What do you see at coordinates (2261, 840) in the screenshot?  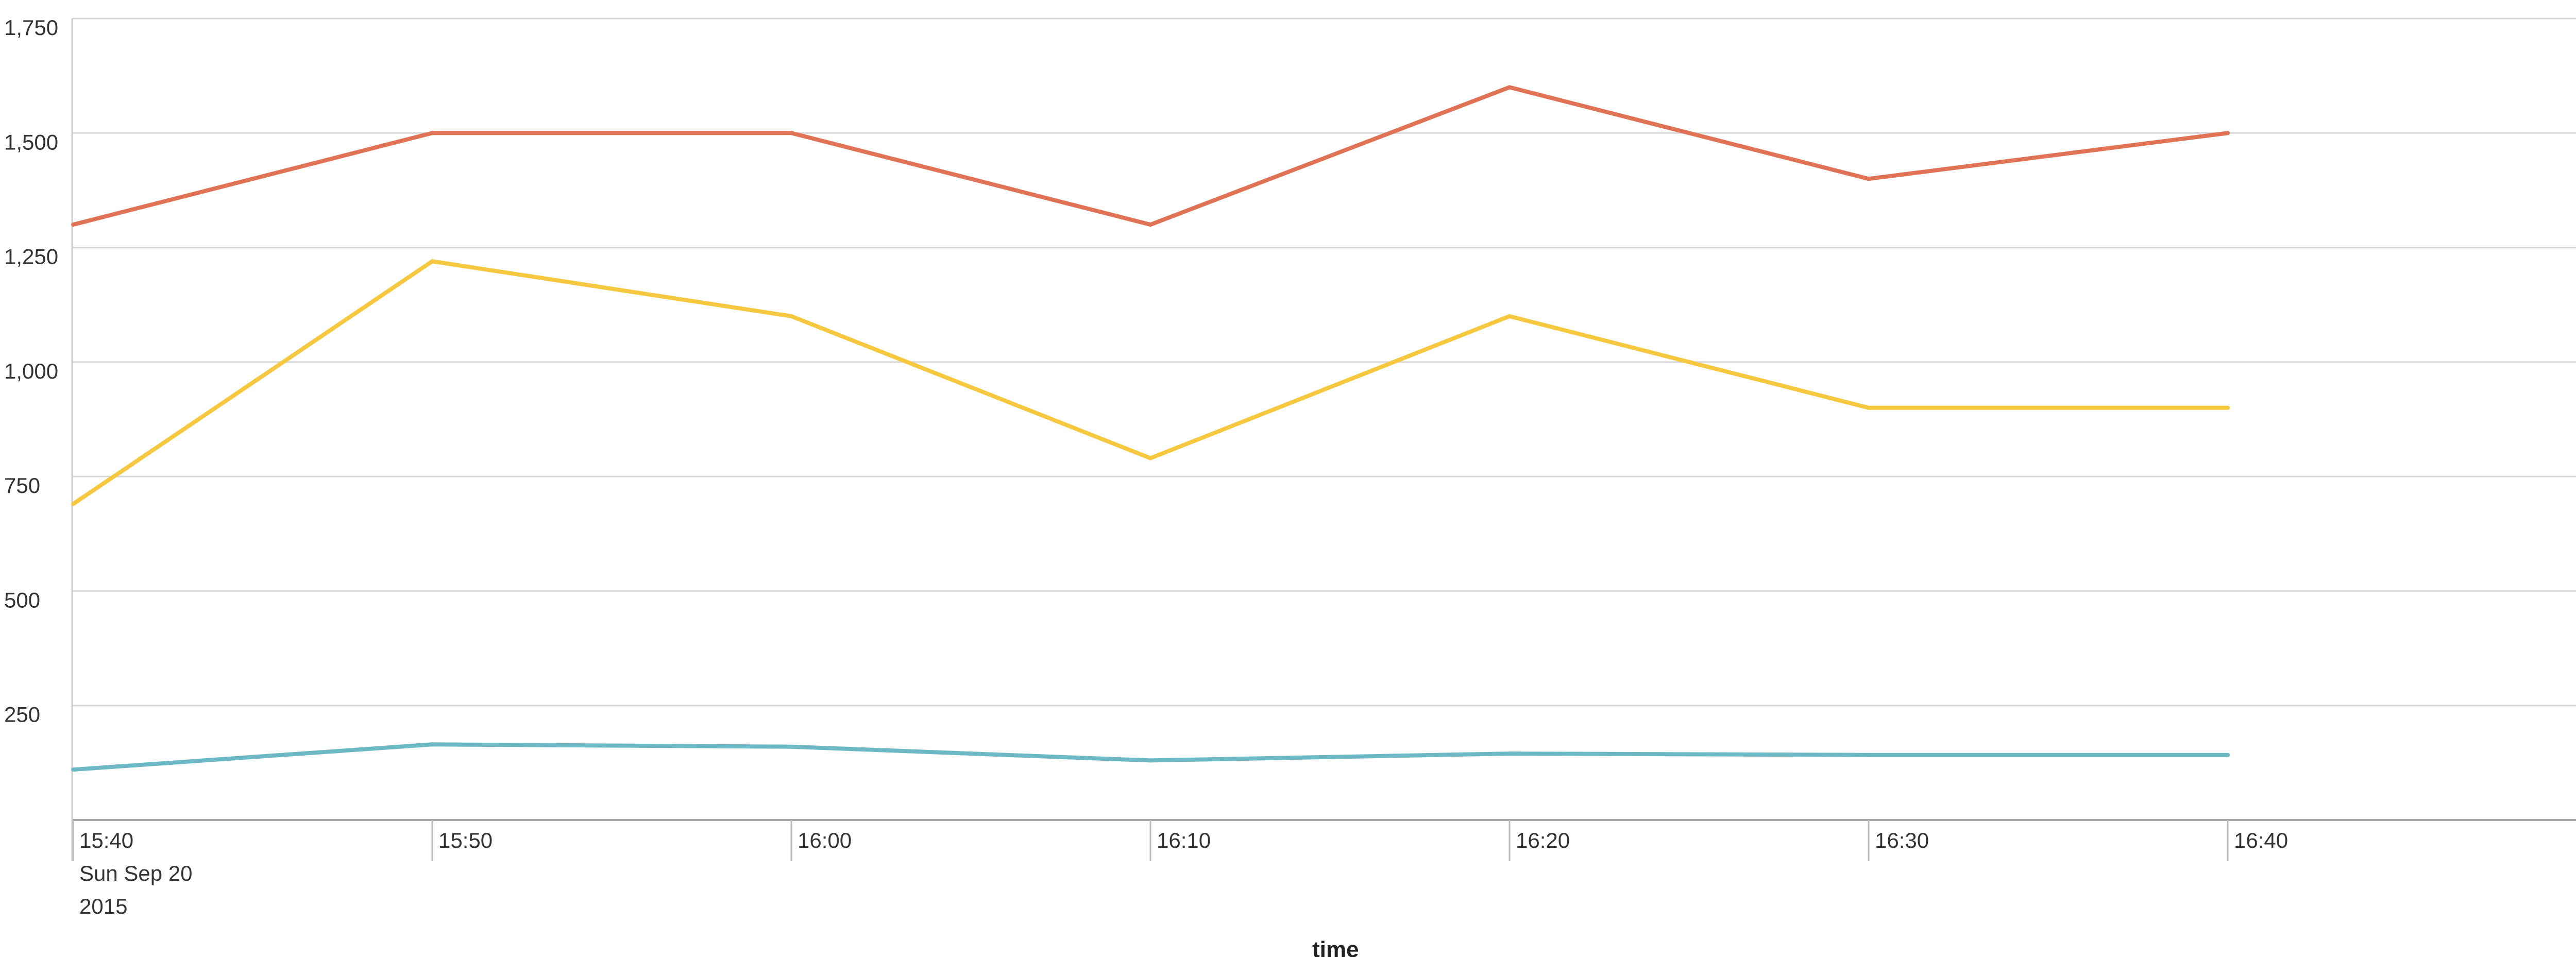 I see `x-tick-label: 16:40` at bounding box center [2261, 840].